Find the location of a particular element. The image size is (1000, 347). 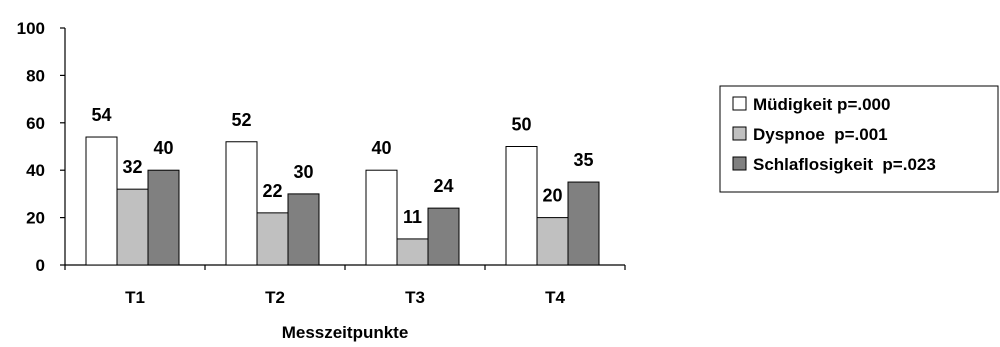

x-tick-label-t2: T2 is located at coordinates (275, 297).